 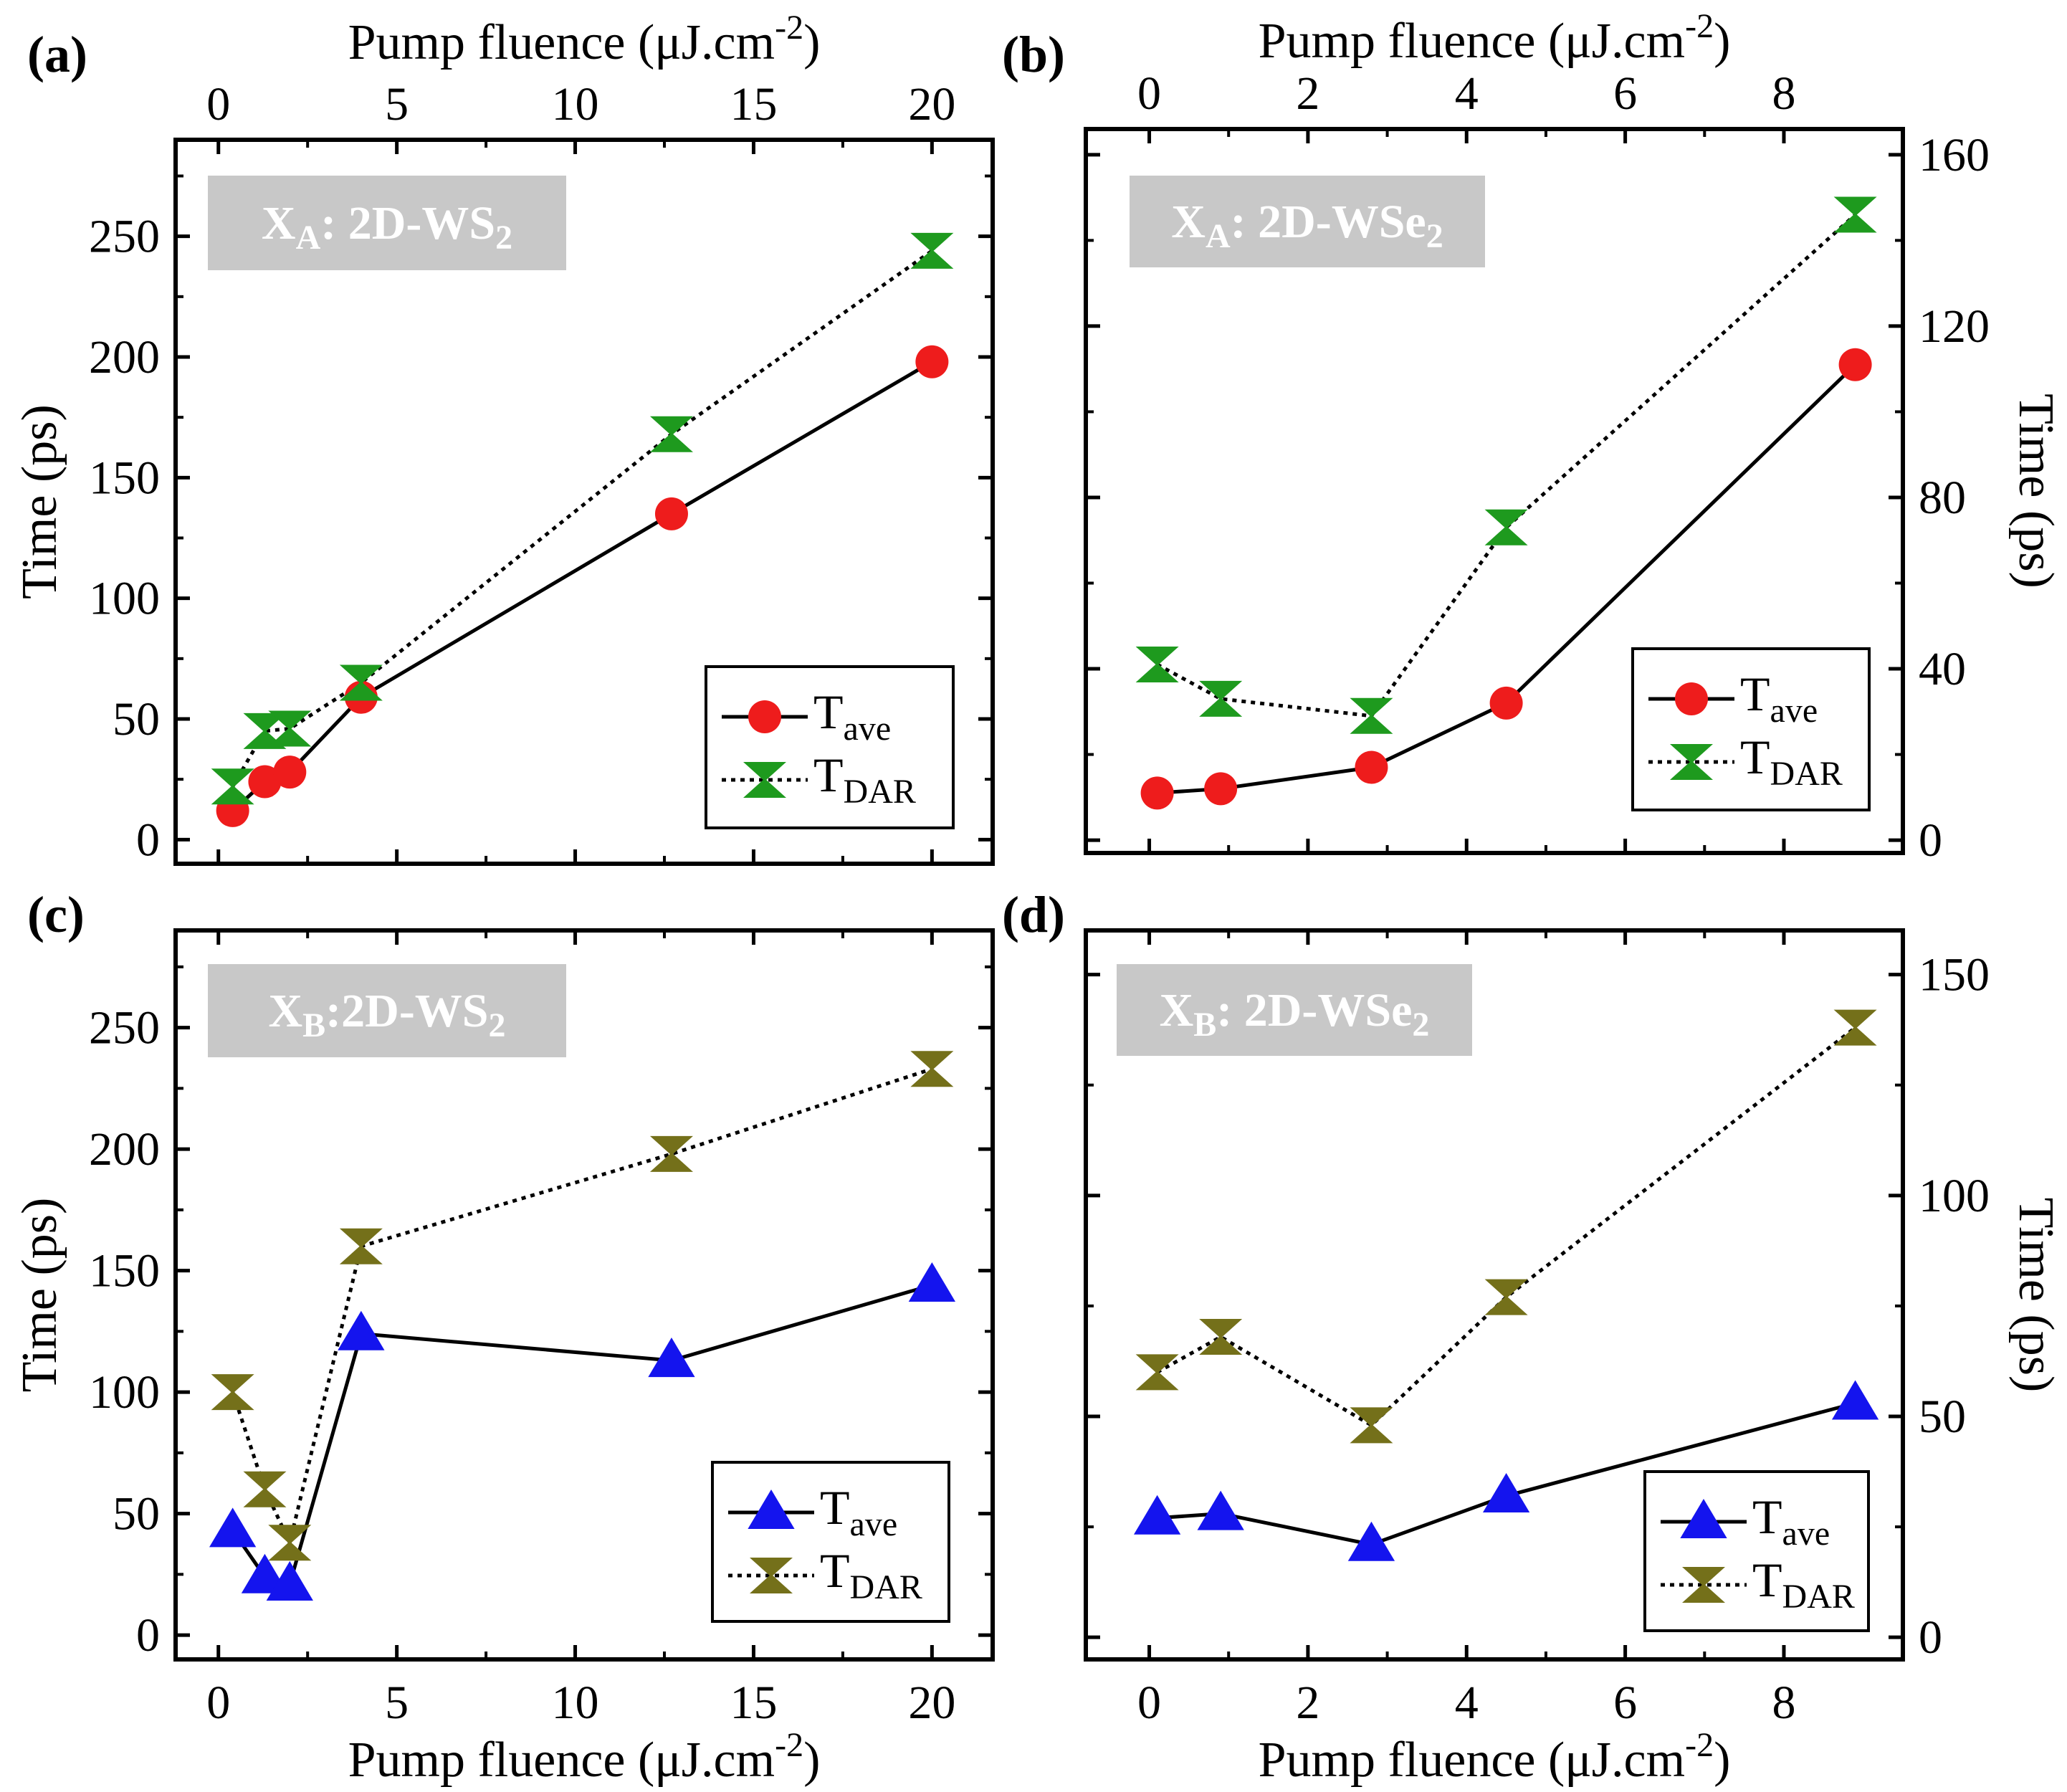 I want to click on panel-label: (d), so click(x=1033, y=915).